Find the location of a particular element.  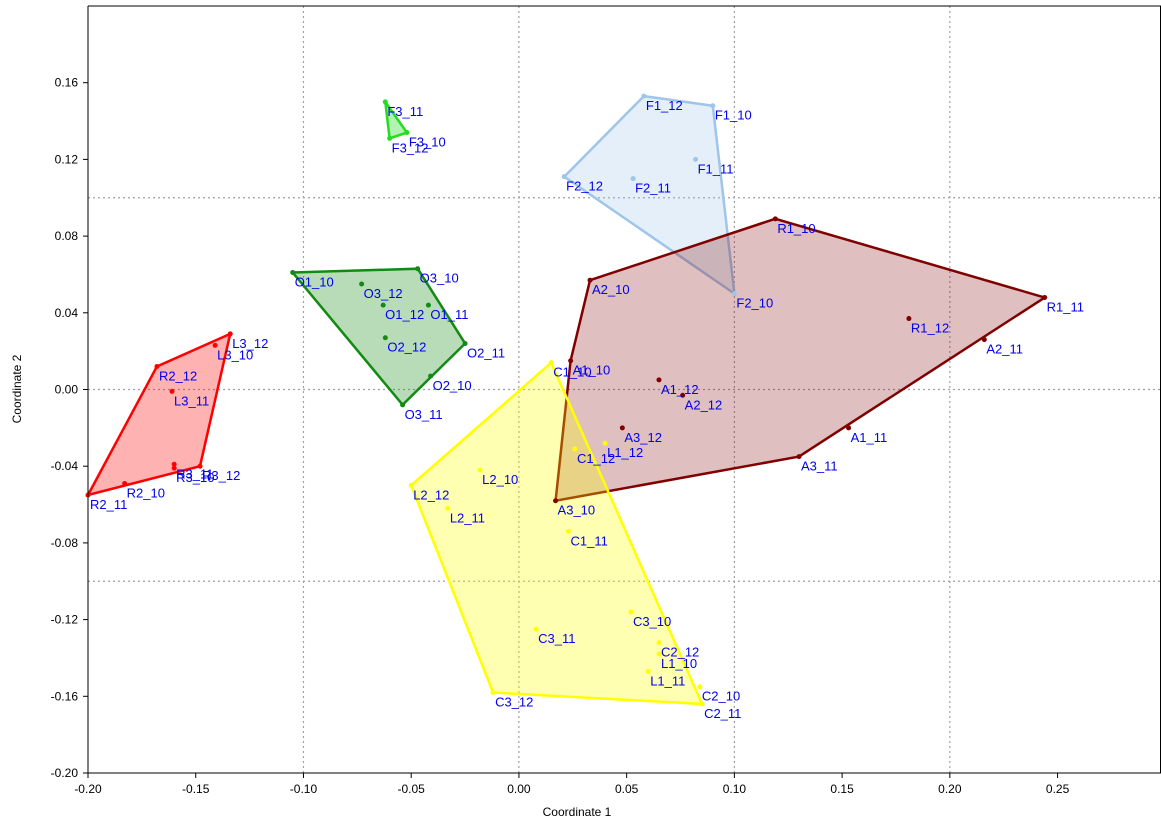

y-tick-label: 0.00 is located at coordinates (67, 390).